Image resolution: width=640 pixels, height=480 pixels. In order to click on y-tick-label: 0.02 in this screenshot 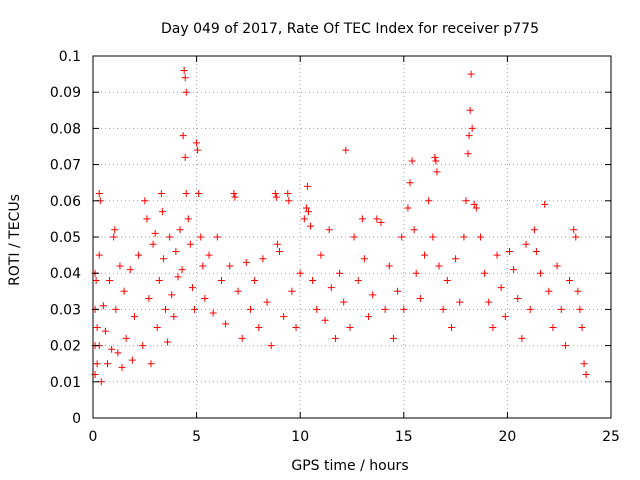, I will do `click(65, 347)`.